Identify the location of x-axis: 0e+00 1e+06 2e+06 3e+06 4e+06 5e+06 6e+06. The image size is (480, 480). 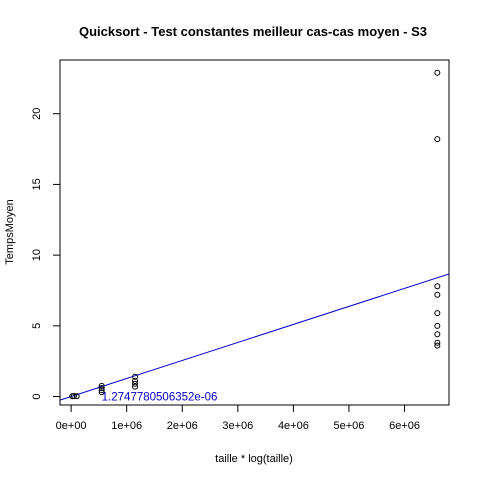
(238, 418).